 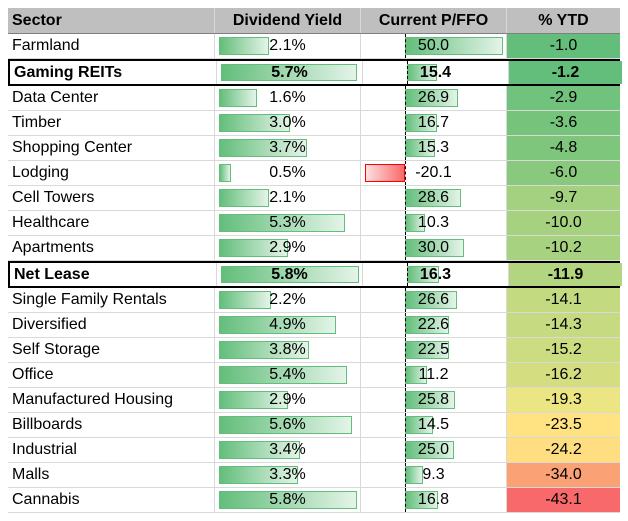 I want to click on dividend-yield-label: 5.3%, so click(x=287, y=222).